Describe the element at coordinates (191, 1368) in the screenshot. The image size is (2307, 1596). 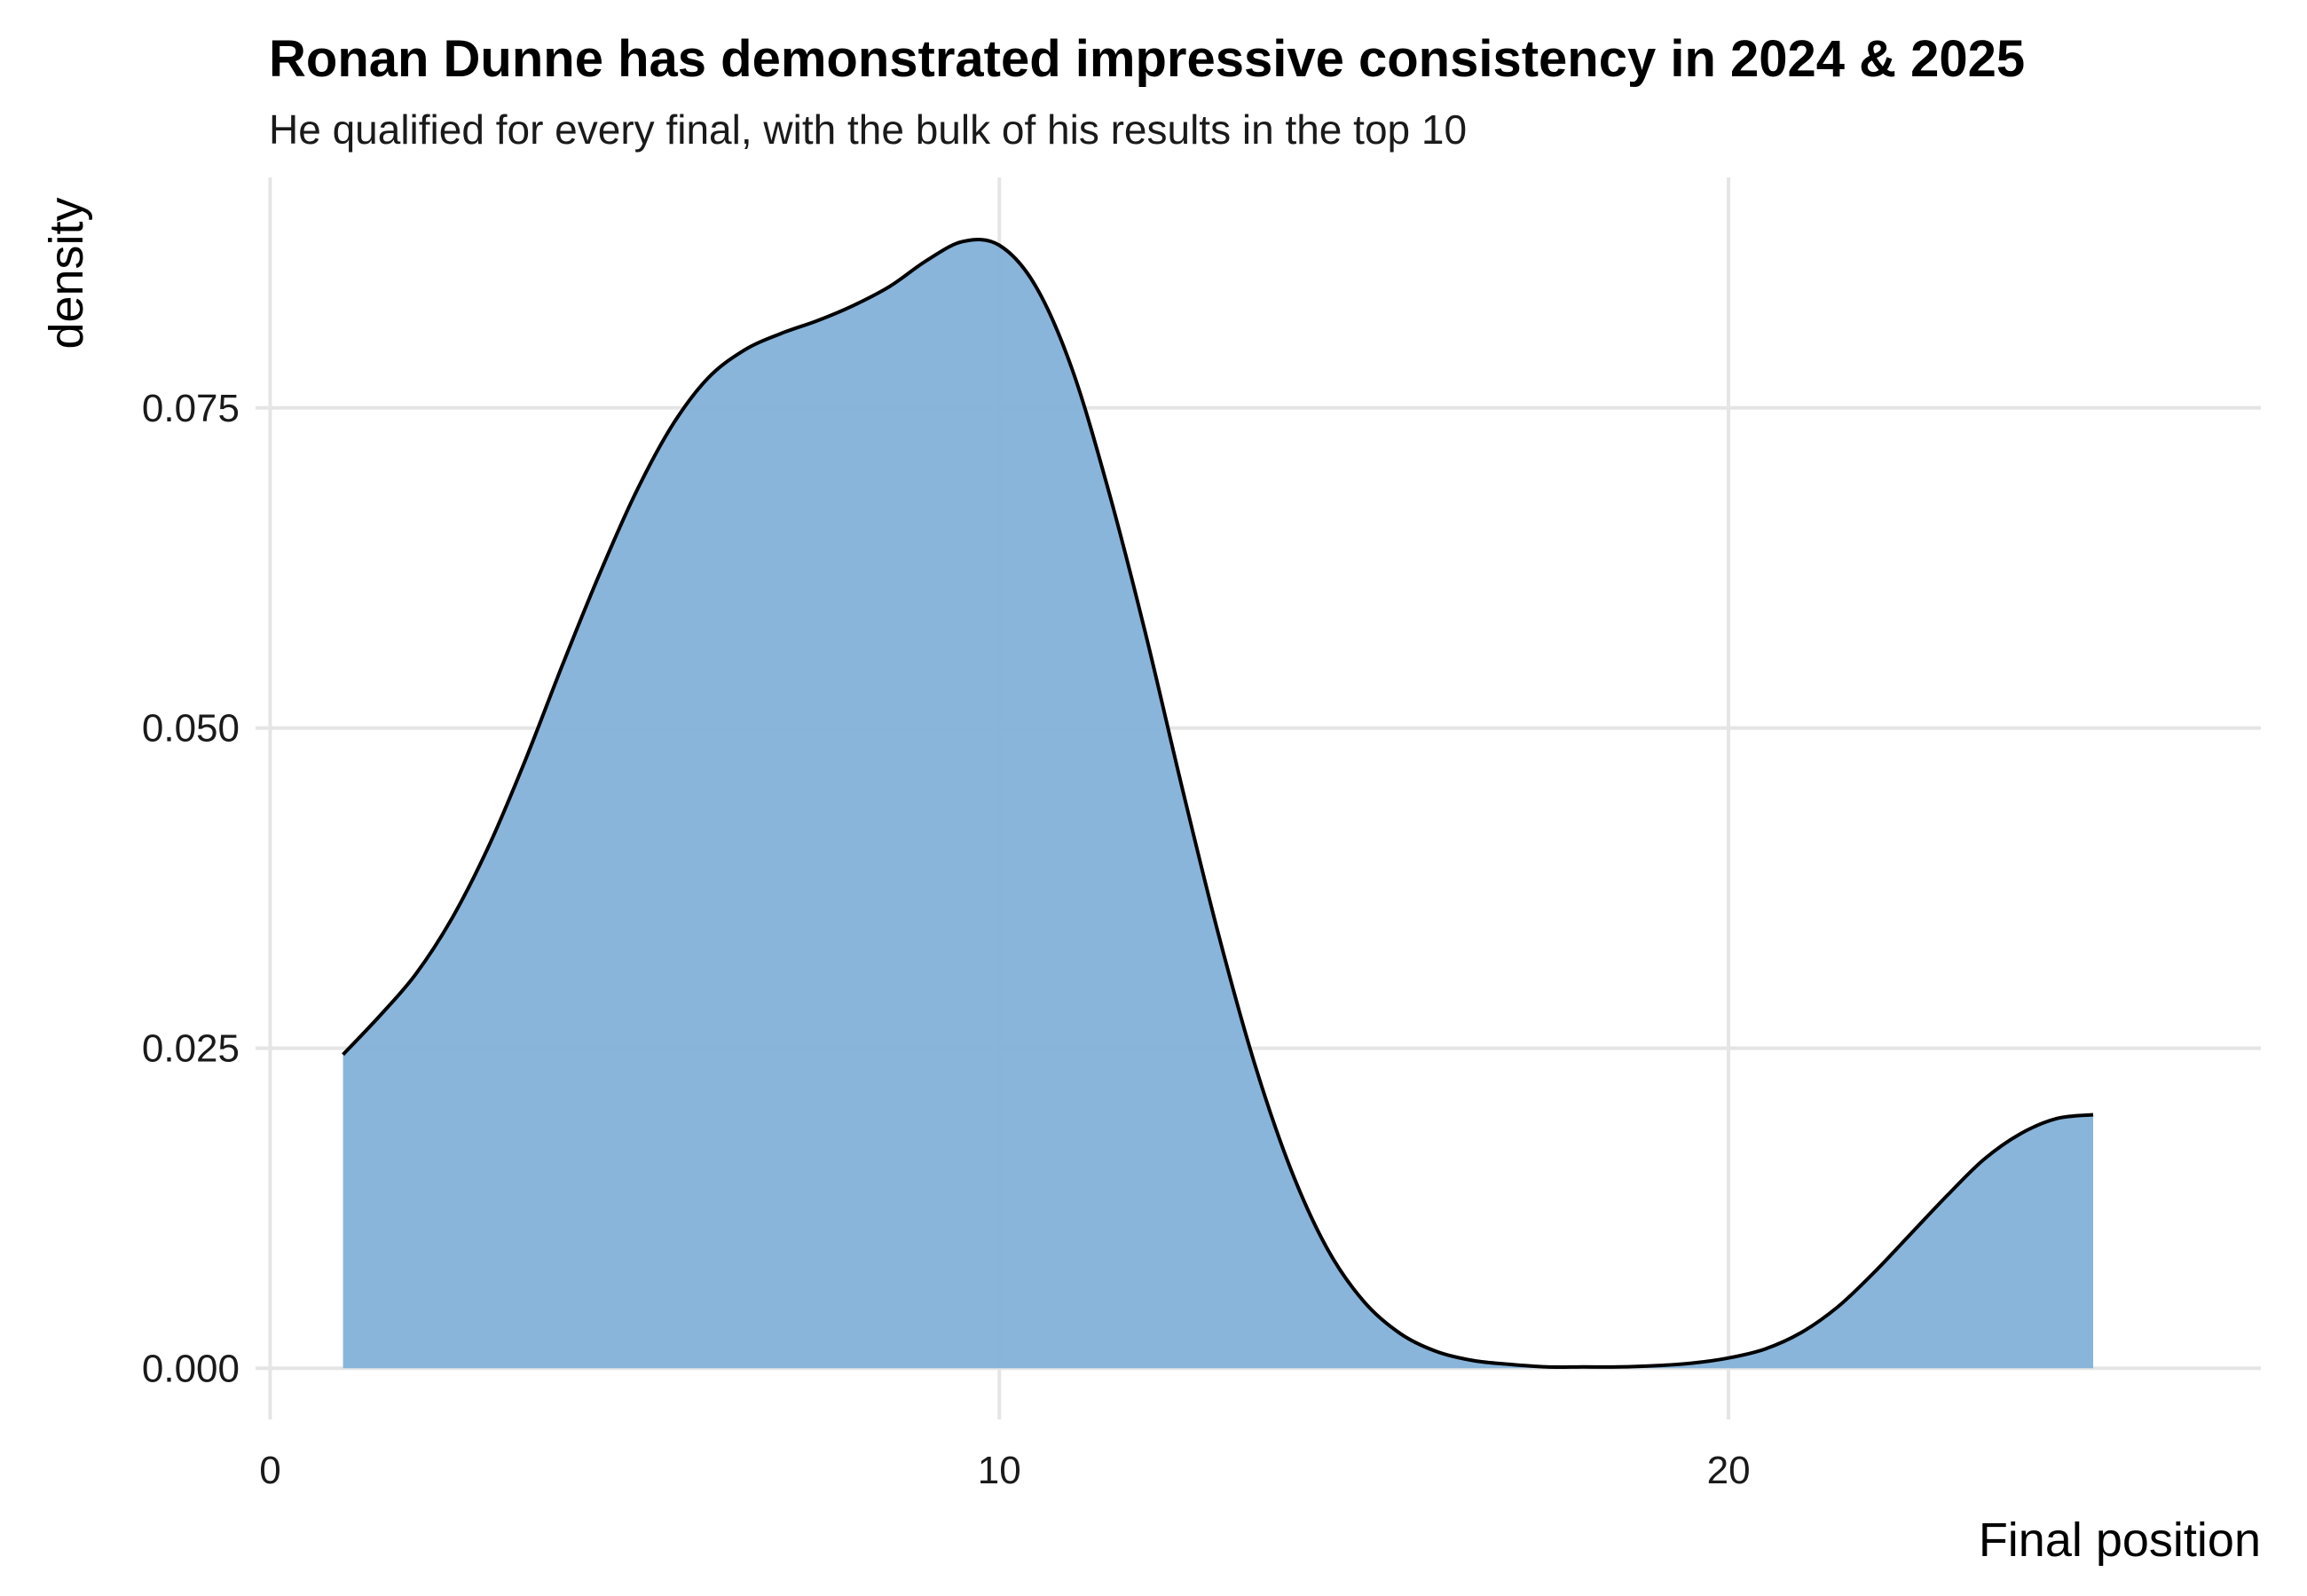
I see `y-tick-label-0: 0.000` at that location.